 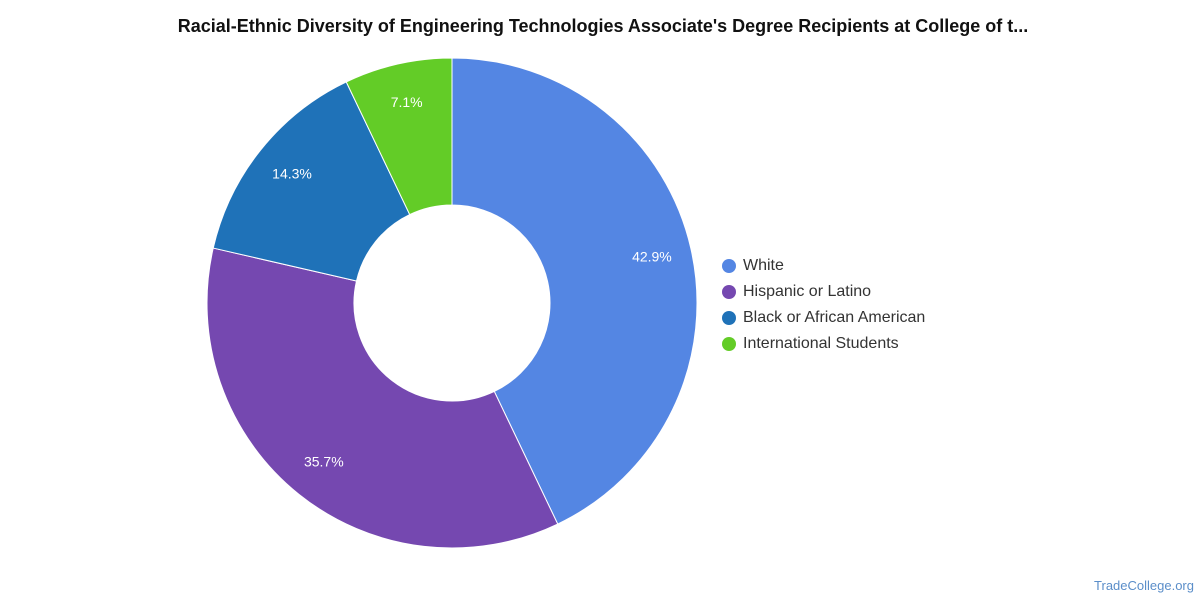 I want to click on legend-label: Hispanic or Latino, so click(x=807, y=291).